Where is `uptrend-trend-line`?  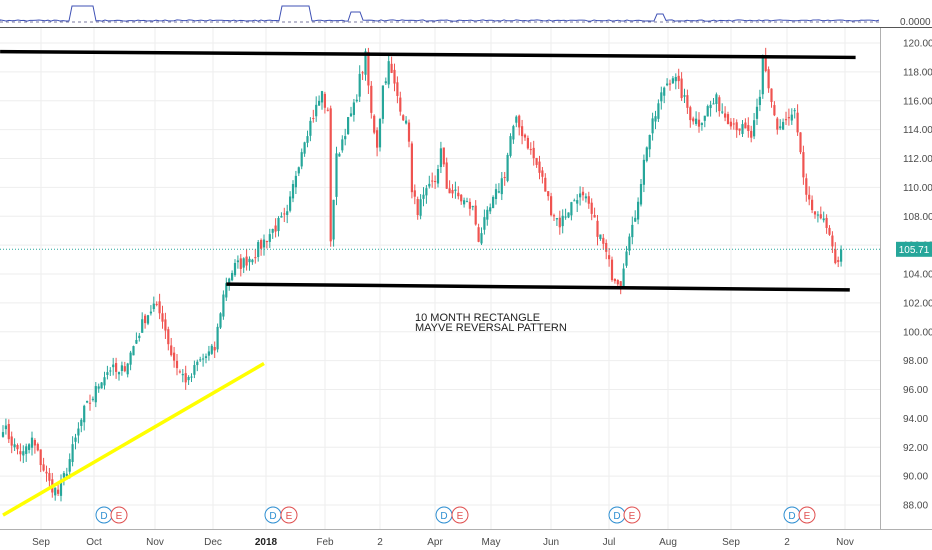 uptrend-trend-line is located at coordinates (133, 439).